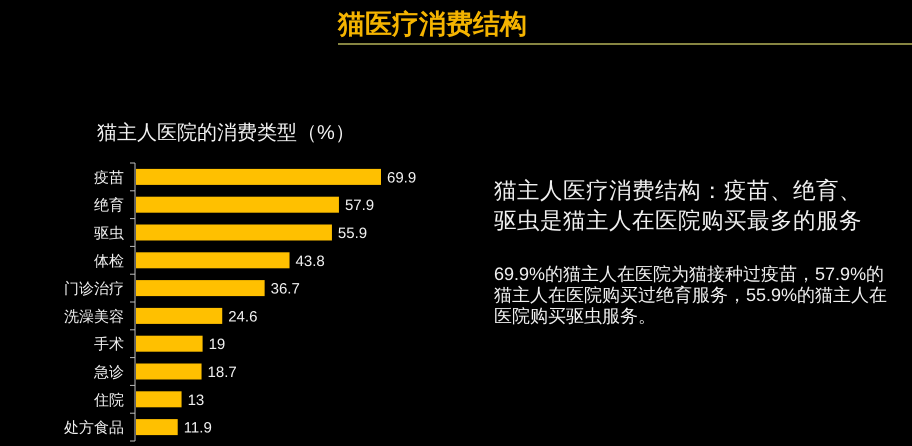 The image size is (912, 446). I want to click on y-tick-label: 处方食品, so click(94, 428).